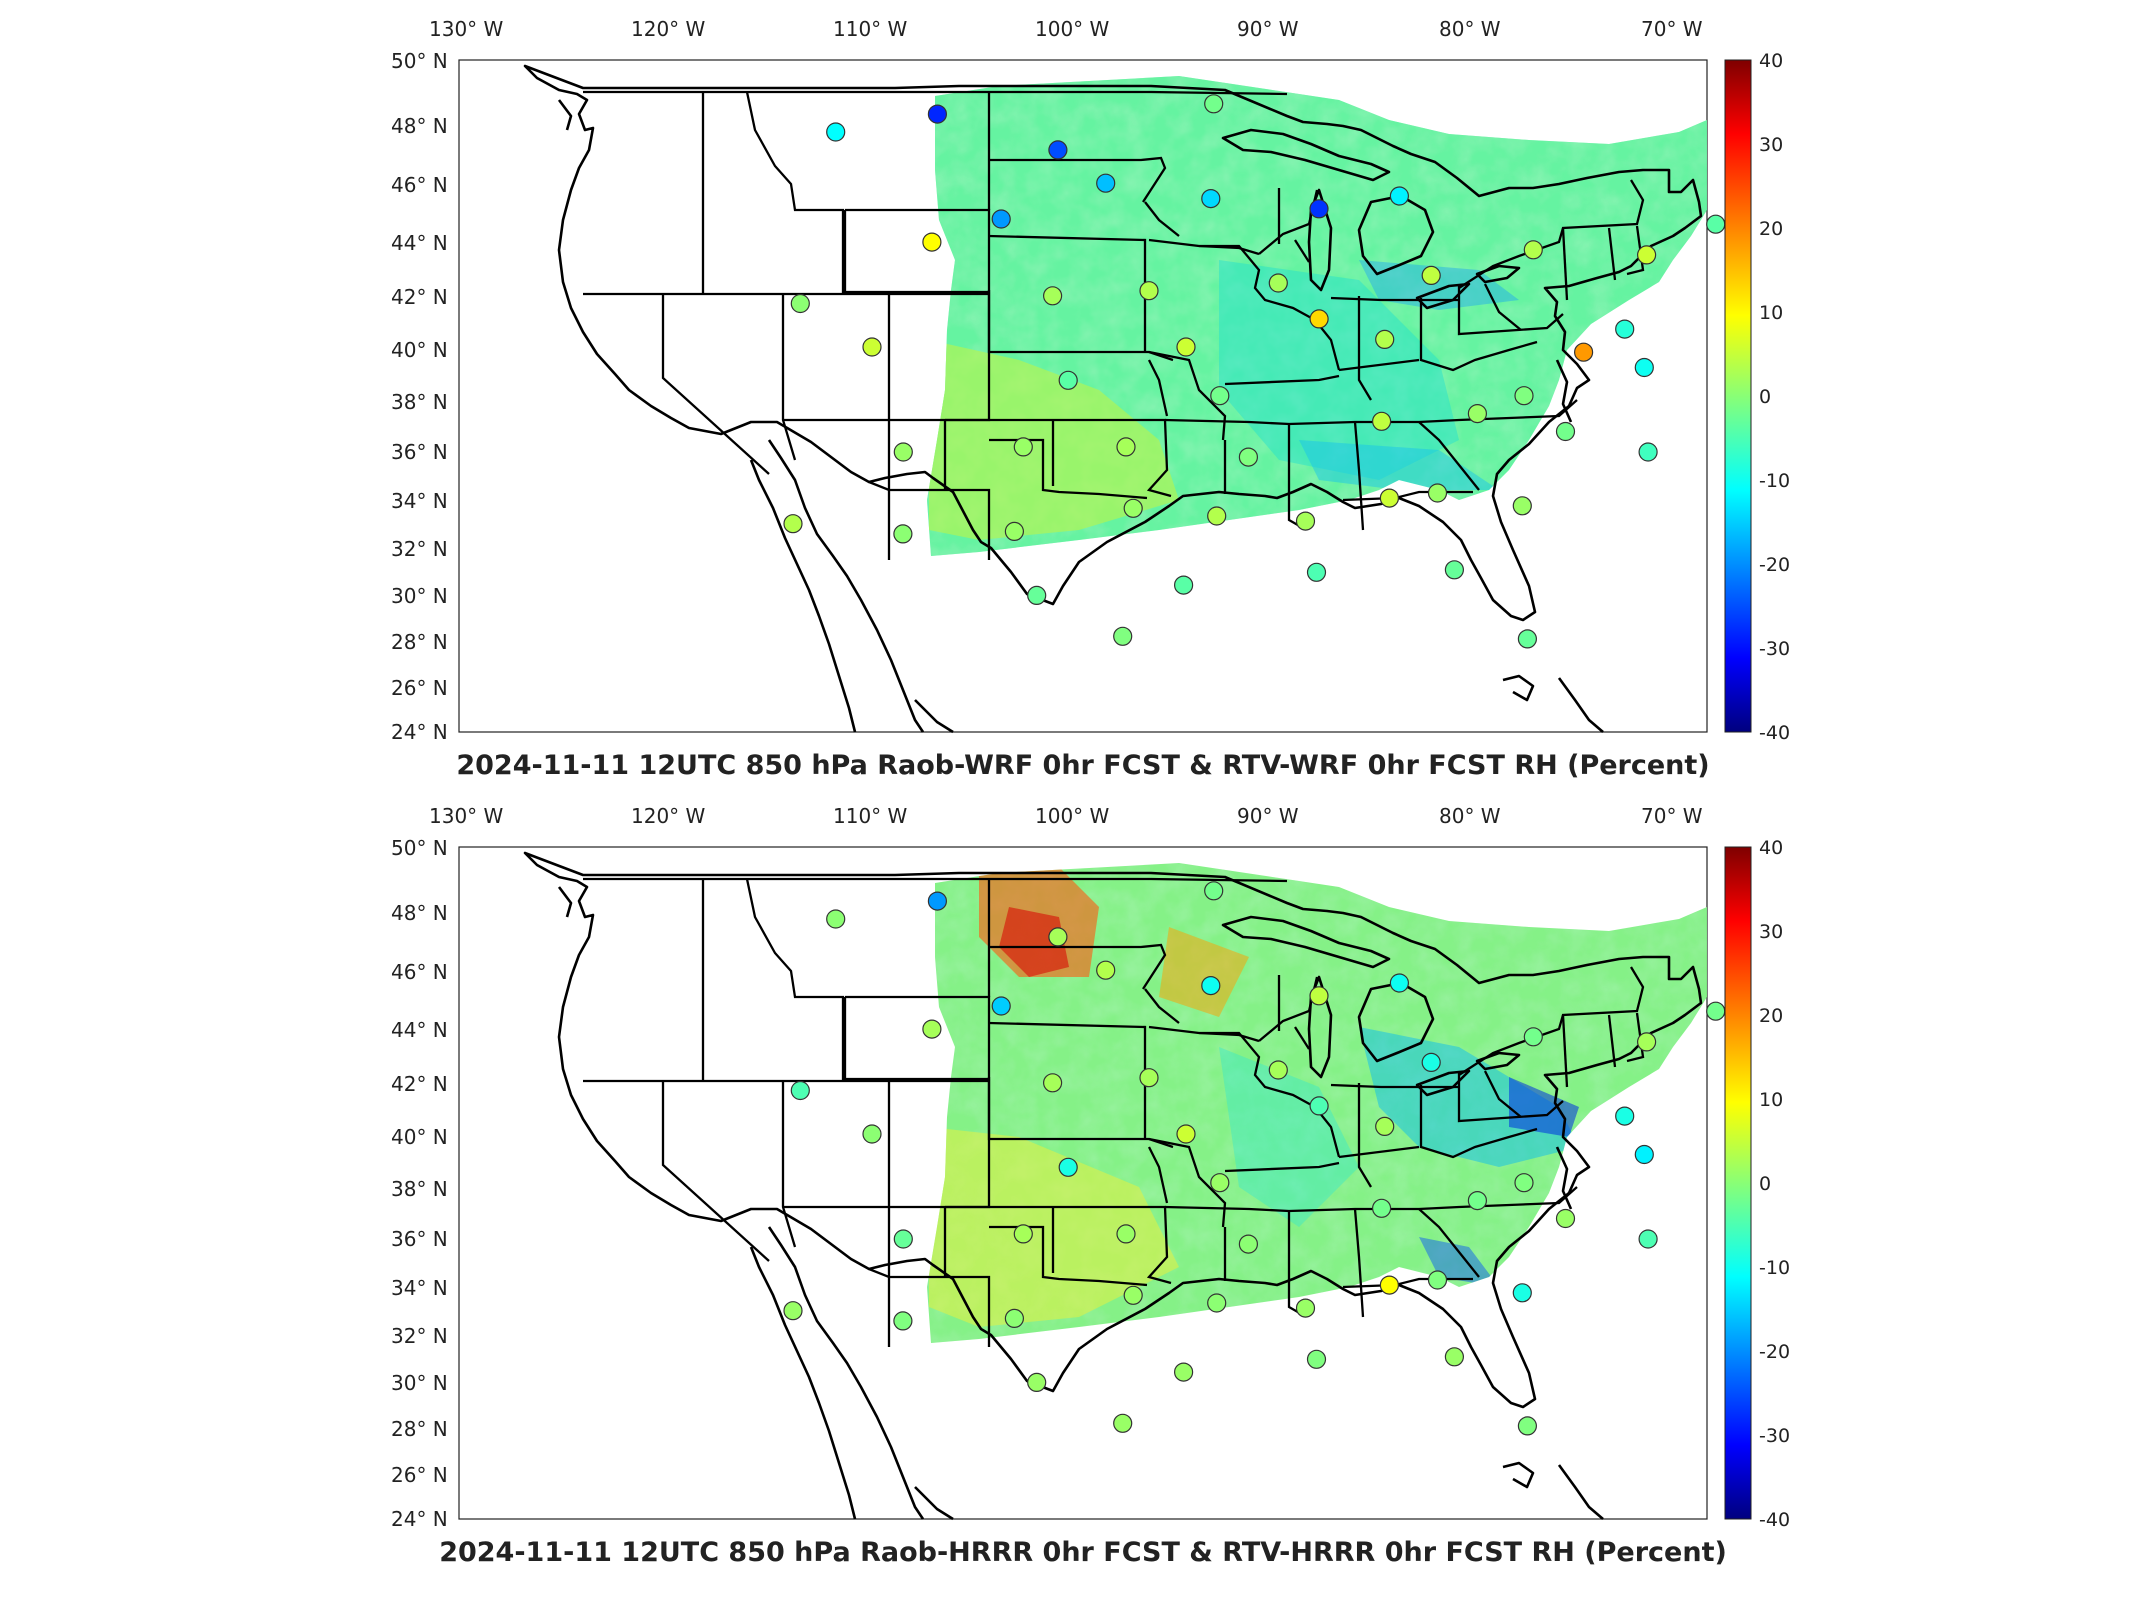 The height and width of the screenshot is (1600, 2133). What do you see at coordinates (1771, 848) in the screenshot?
I see `colorbar-tick: 40` at bounding box center [1771, 848].